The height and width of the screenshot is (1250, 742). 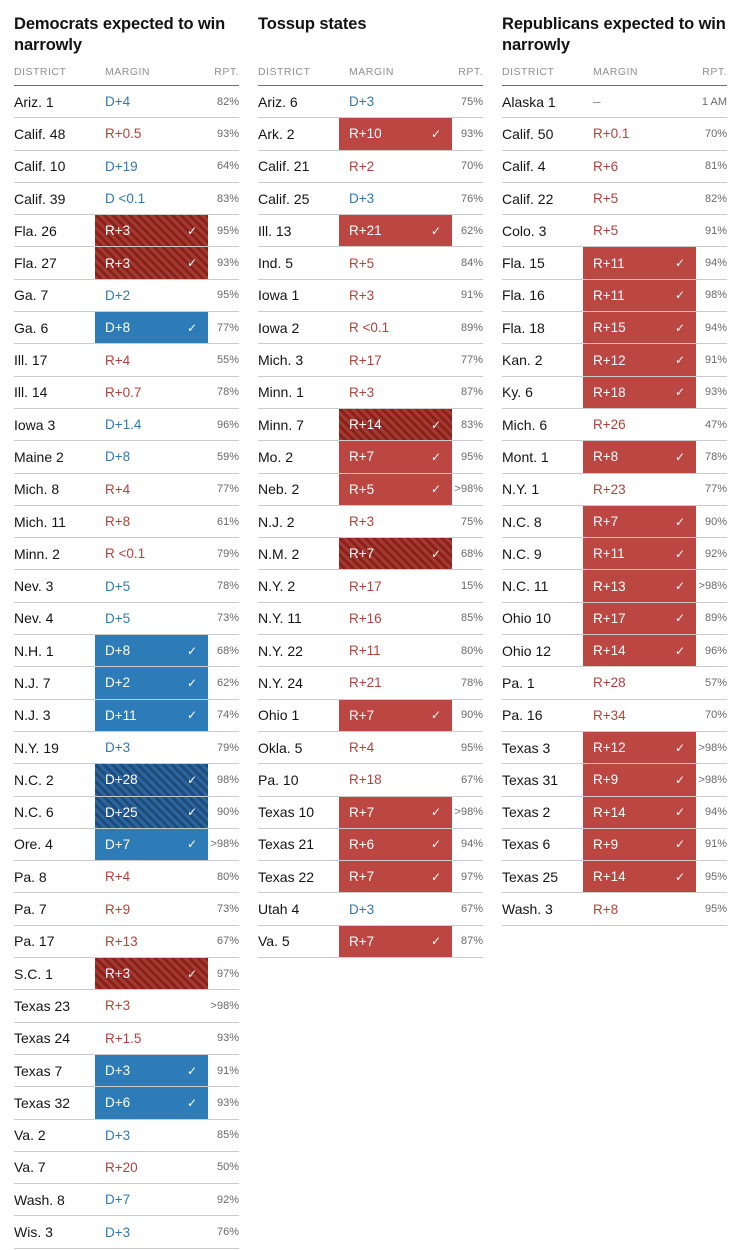 What do you see at coordinates (227, 392) in the screenshot?
I see `rpt-value: 78%` at bounding box center [227, 392].